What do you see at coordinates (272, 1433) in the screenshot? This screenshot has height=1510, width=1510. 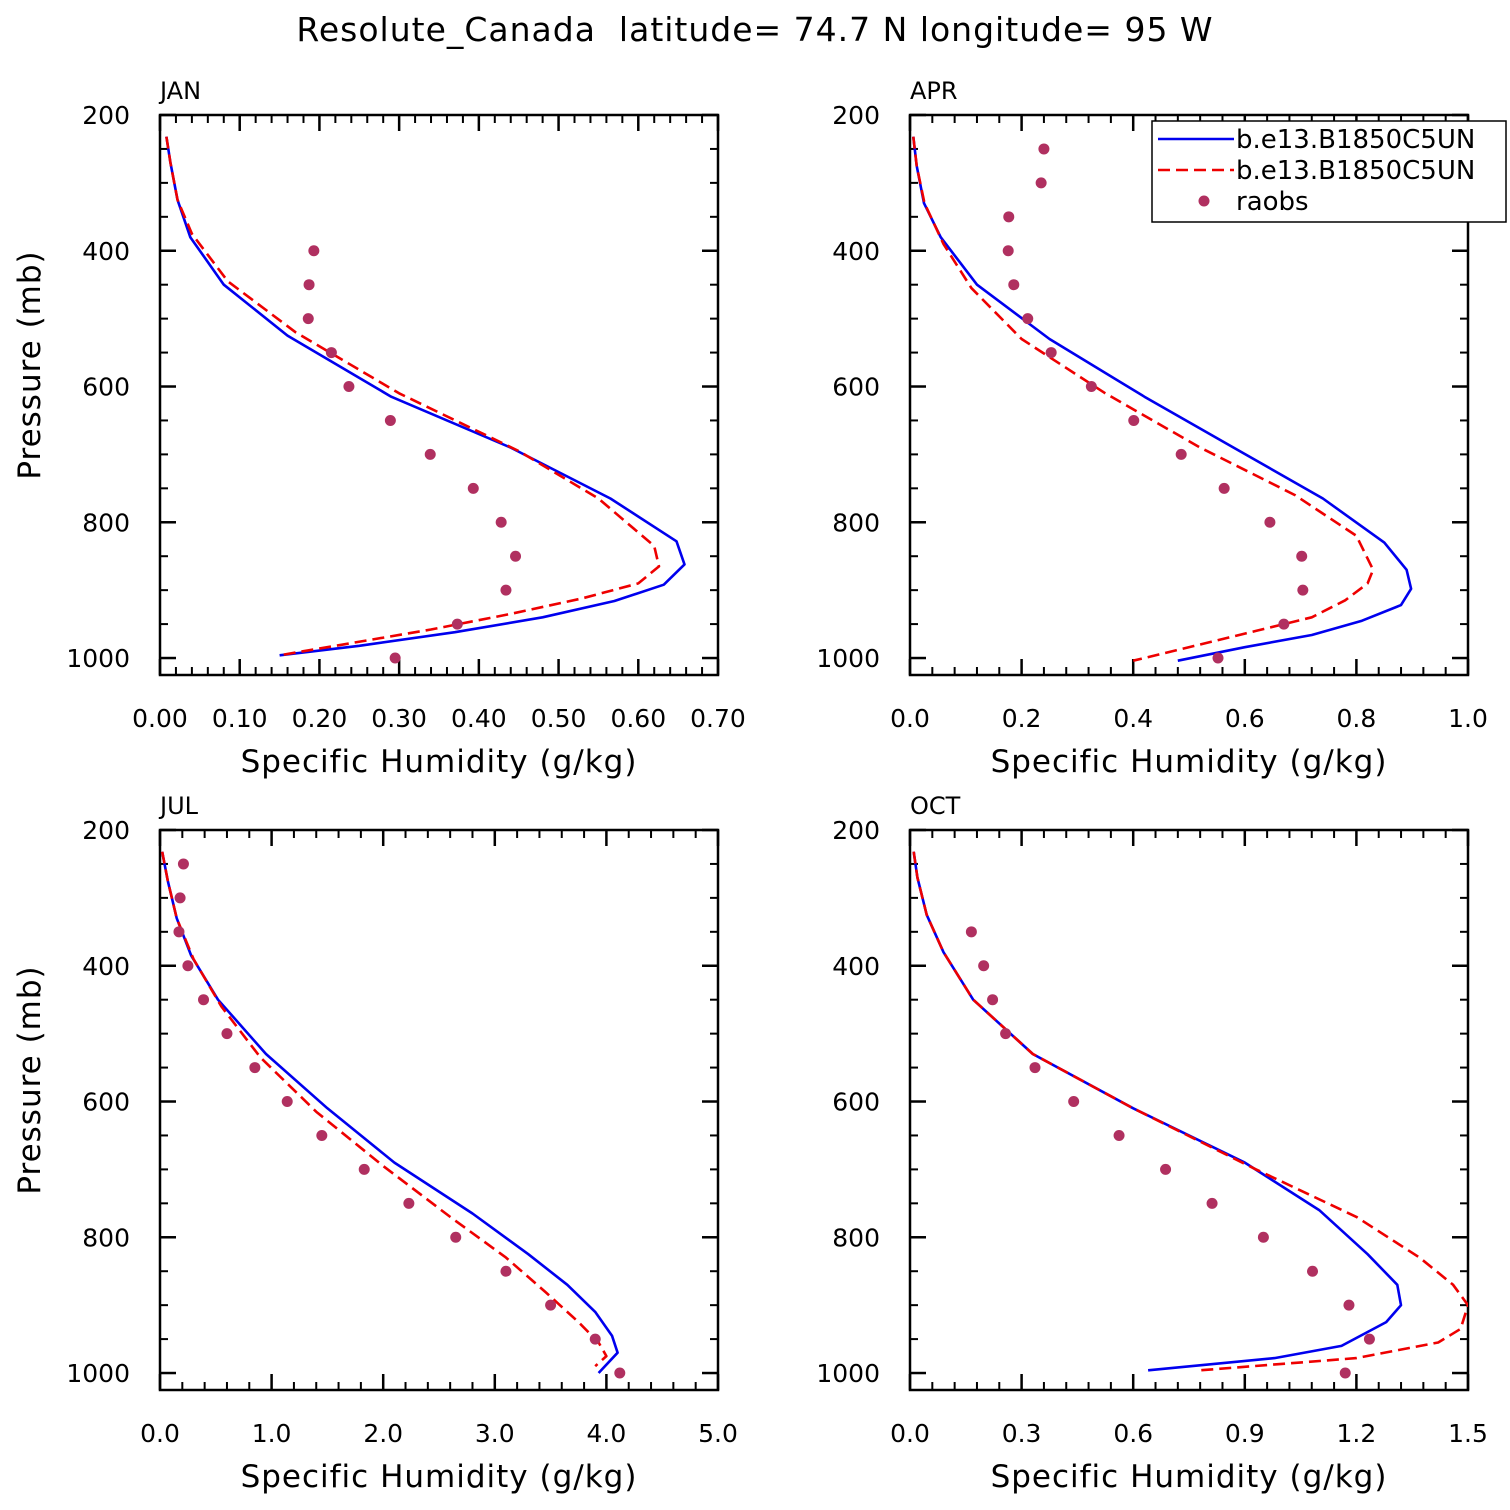 I see `x-tick-label: 1.0` at bounding box center [272, 1433].